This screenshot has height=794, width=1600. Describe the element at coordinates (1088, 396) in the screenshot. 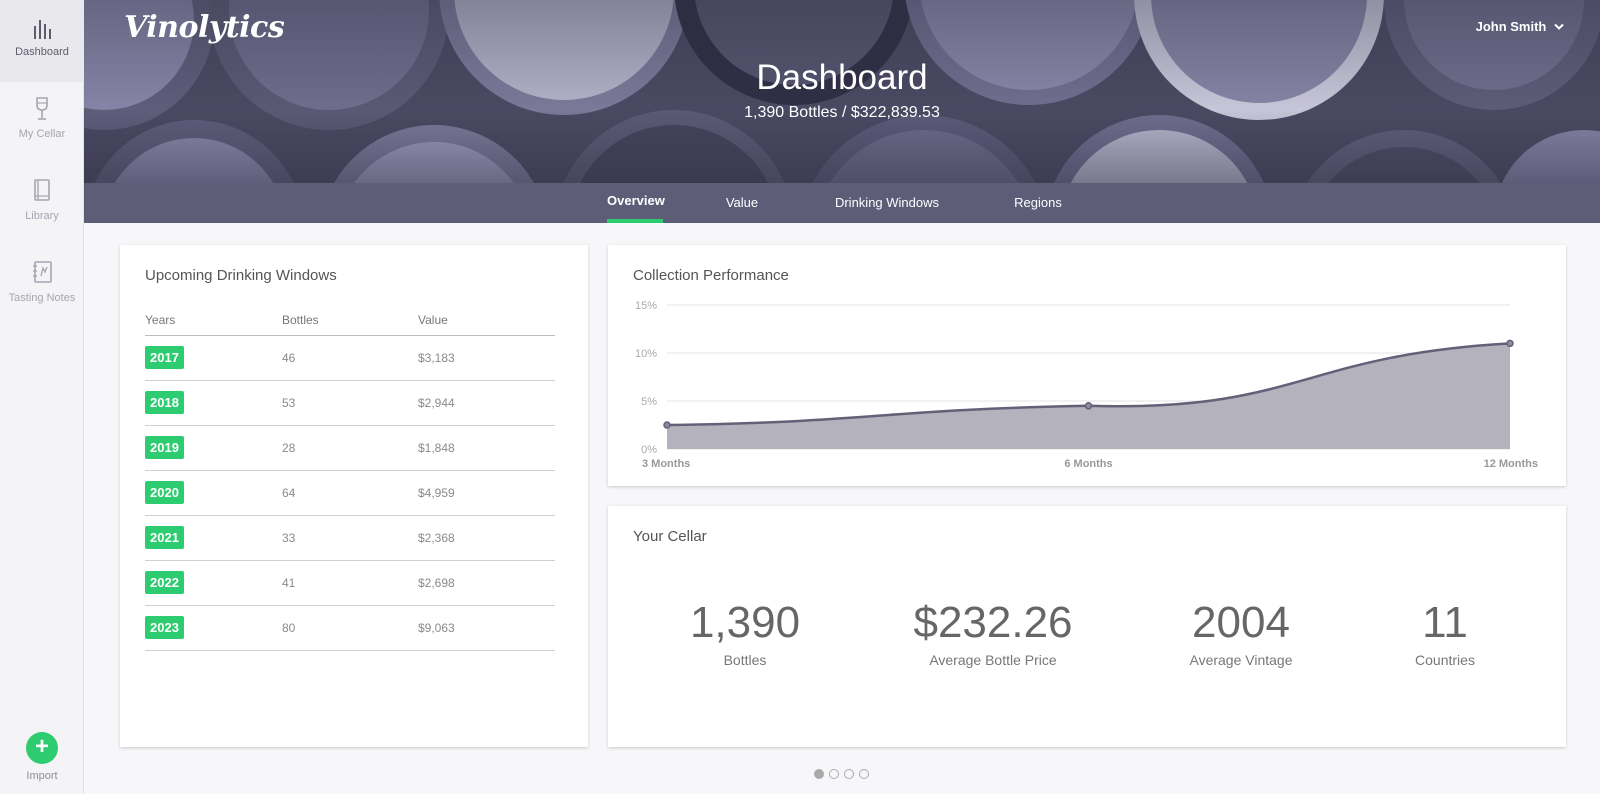

I see `area-fill` at that location.